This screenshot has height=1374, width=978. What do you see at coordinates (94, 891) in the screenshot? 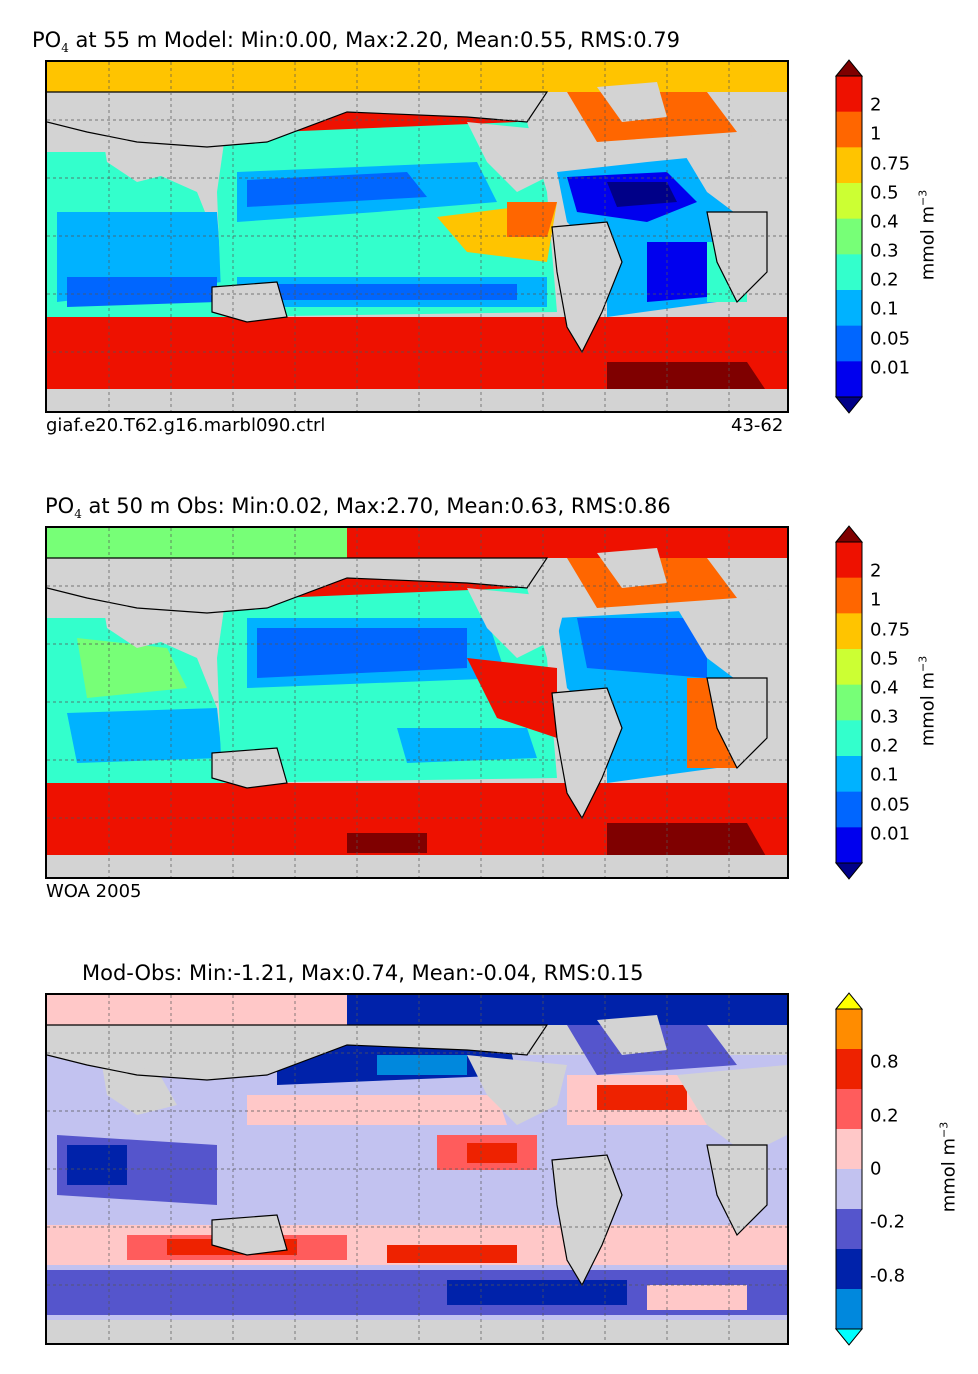
I see `panel-2-caption-left: WOA 2005` at bounding box center [94, 891].